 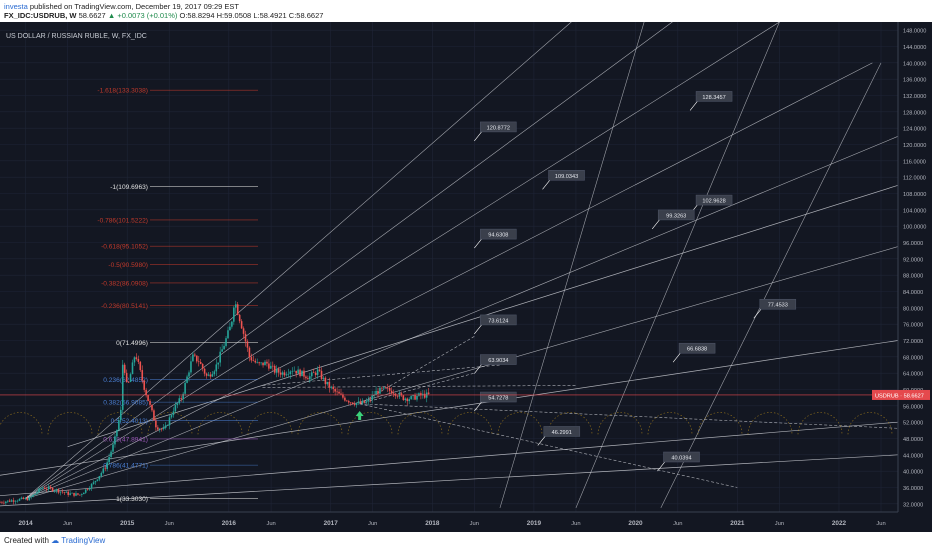 What do you see at coordinates (449, 522) in the screenshot?
I see `time-axis` at bounding box center [449, 522].